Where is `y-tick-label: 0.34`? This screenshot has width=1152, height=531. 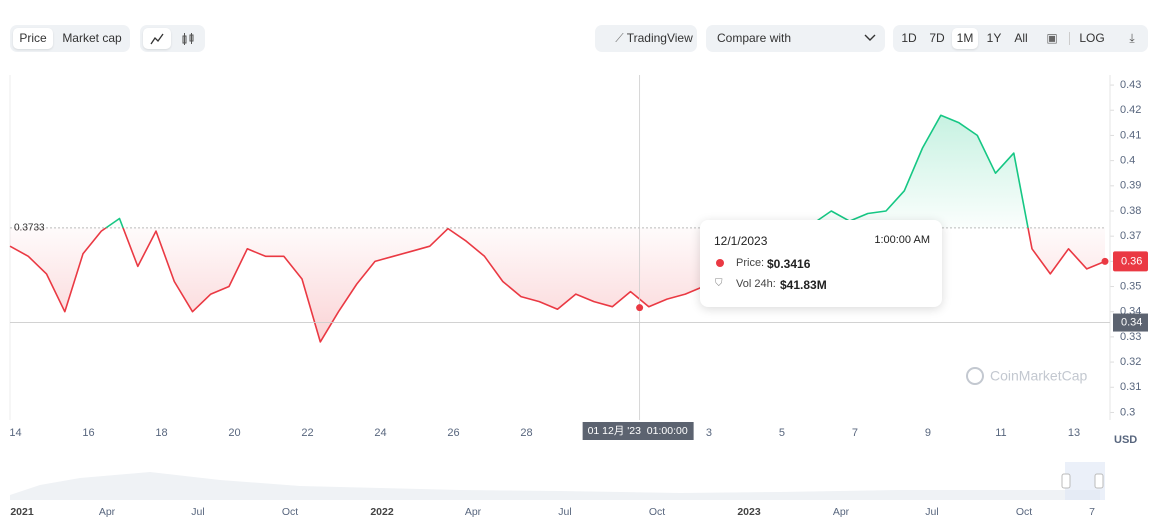
y-tick-label: 0.34 is located at coordinates (1130, 312).